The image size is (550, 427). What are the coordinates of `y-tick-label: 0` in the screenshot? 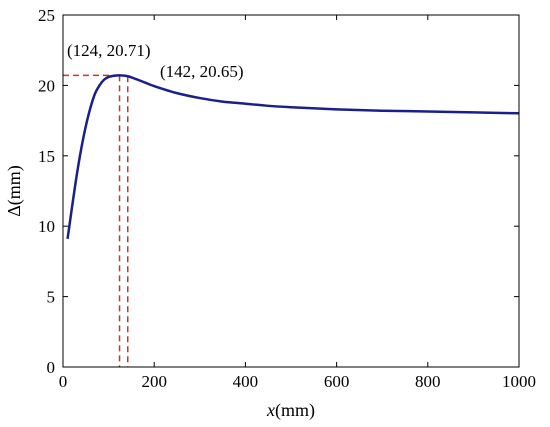 It's located at (51, 367).